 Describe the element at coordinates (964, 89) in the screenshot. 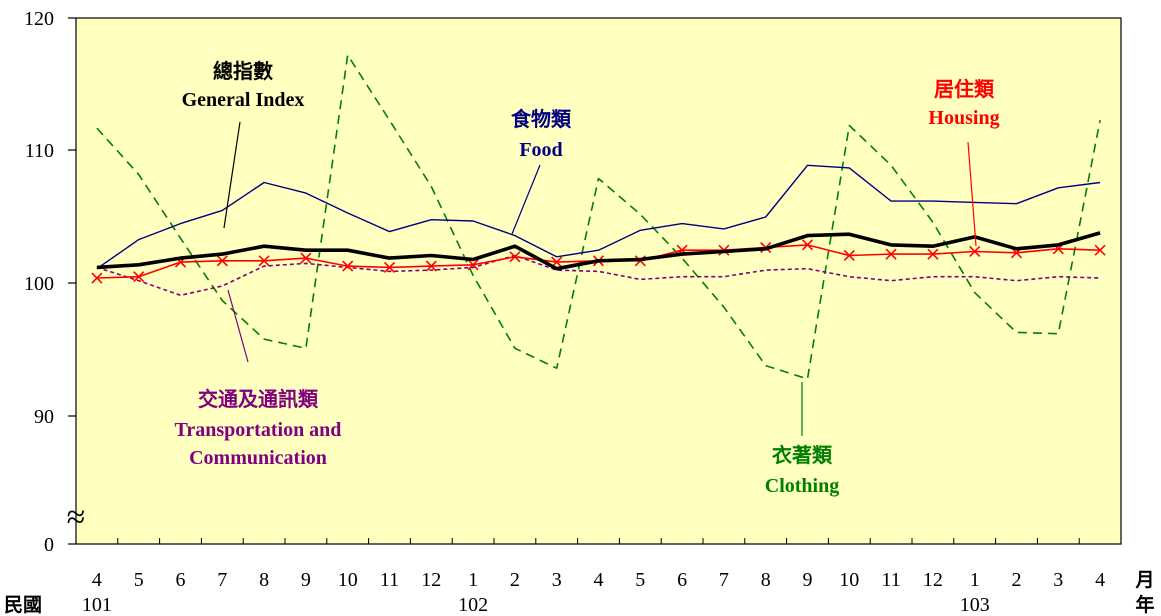

I see `label-housing-cn: 居住類` at that location.